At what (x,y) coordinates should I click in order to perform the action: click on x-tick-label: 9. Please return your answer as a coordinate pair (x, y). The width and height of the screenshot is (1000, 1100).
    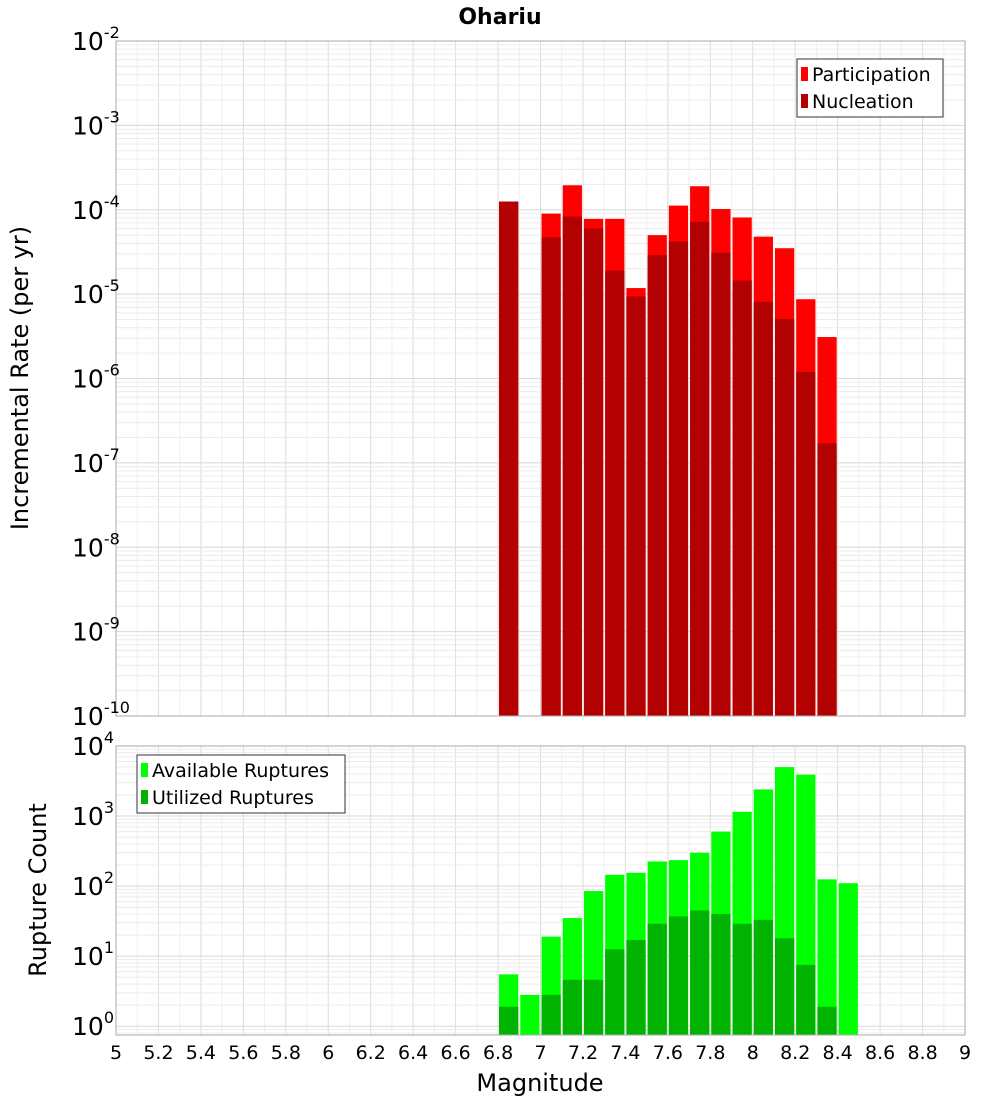
    Looking at the image, I should click on (965, 1053).